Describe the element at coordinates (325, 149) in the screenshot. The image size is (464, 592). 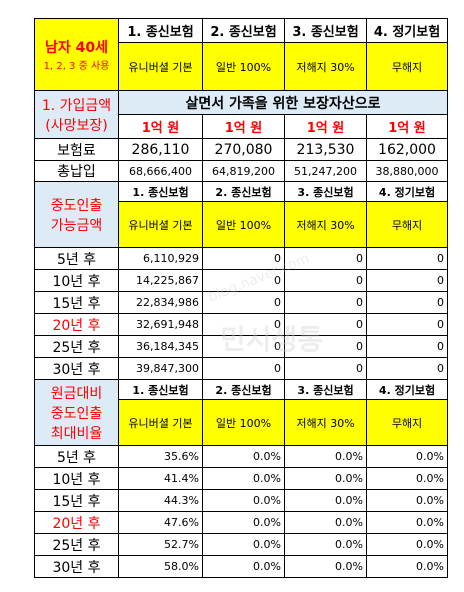
I see `value: 213,530` at that location.